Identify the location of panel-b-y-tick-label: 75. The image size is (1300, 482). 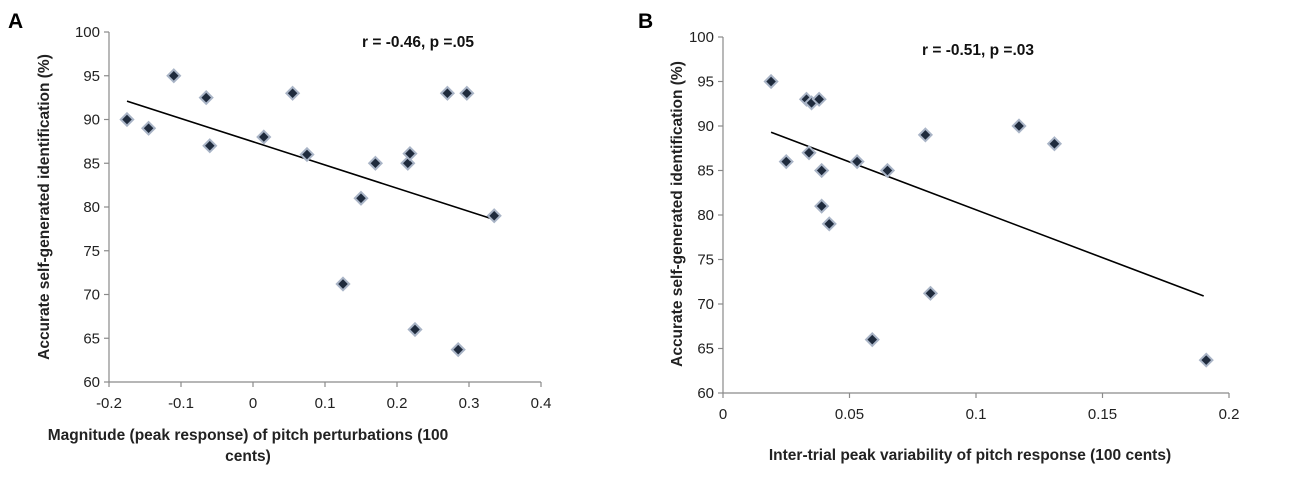
(705, 260).